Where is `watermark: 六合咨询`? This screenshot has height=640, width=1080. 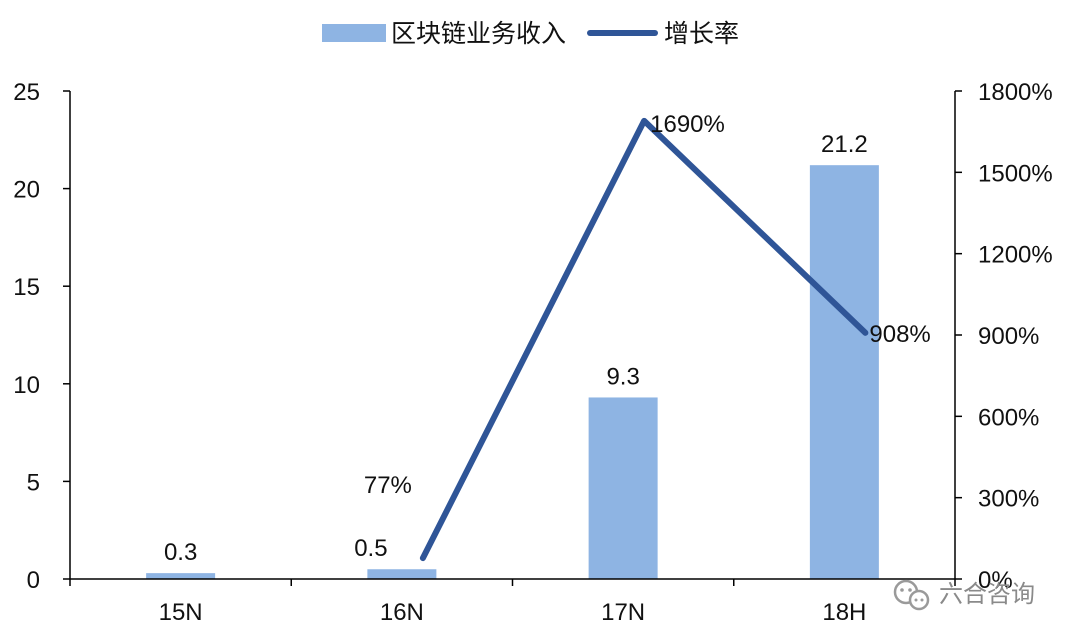
watermark: 六合咨询 is located at coordinates (964, 595).